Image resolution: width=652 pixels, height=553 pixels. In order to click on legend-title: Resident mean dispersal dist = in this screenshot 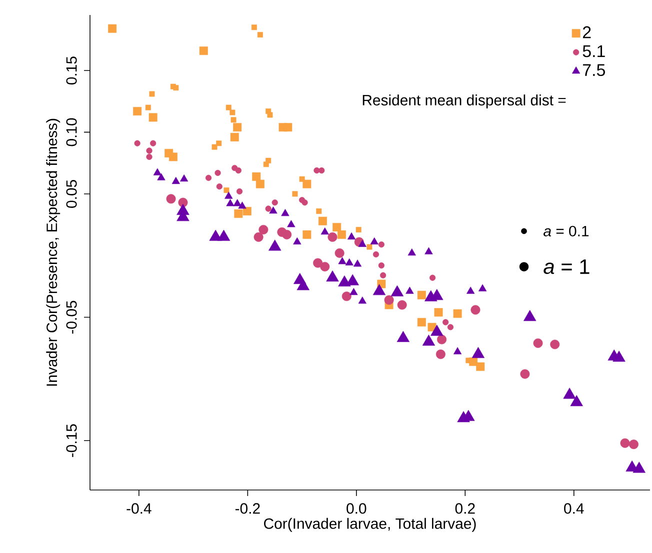, I will do `click(464, 101)`.